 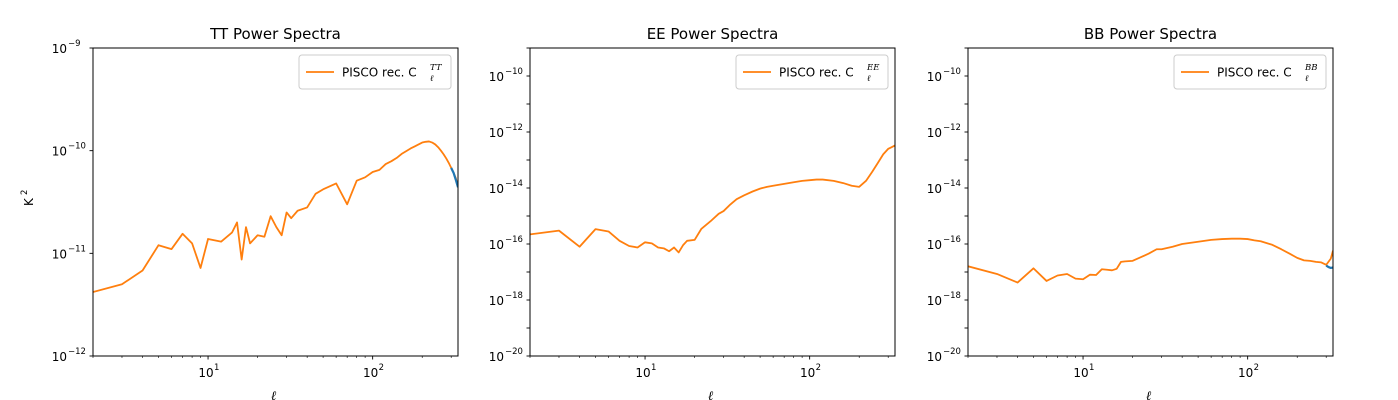 I want to click on legend: PISCO rec. C BBℓ, so click(x=1250, y=72).